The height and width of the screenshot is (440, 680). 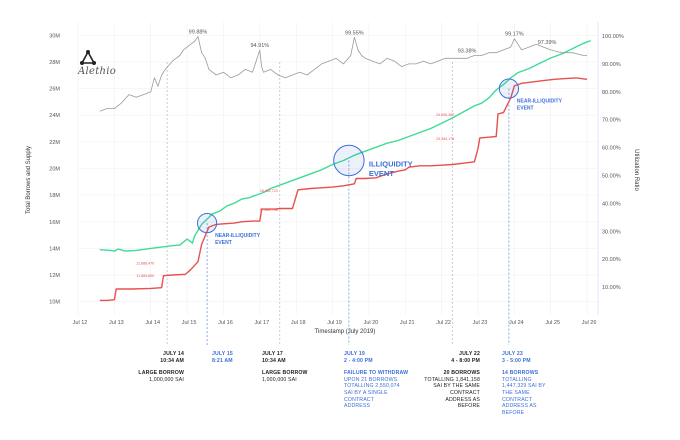 What do you see at coordinates (611, 260) in the screenshot?
I see `y2-tick-label: 20.00%` at bounding box center [611, 260].